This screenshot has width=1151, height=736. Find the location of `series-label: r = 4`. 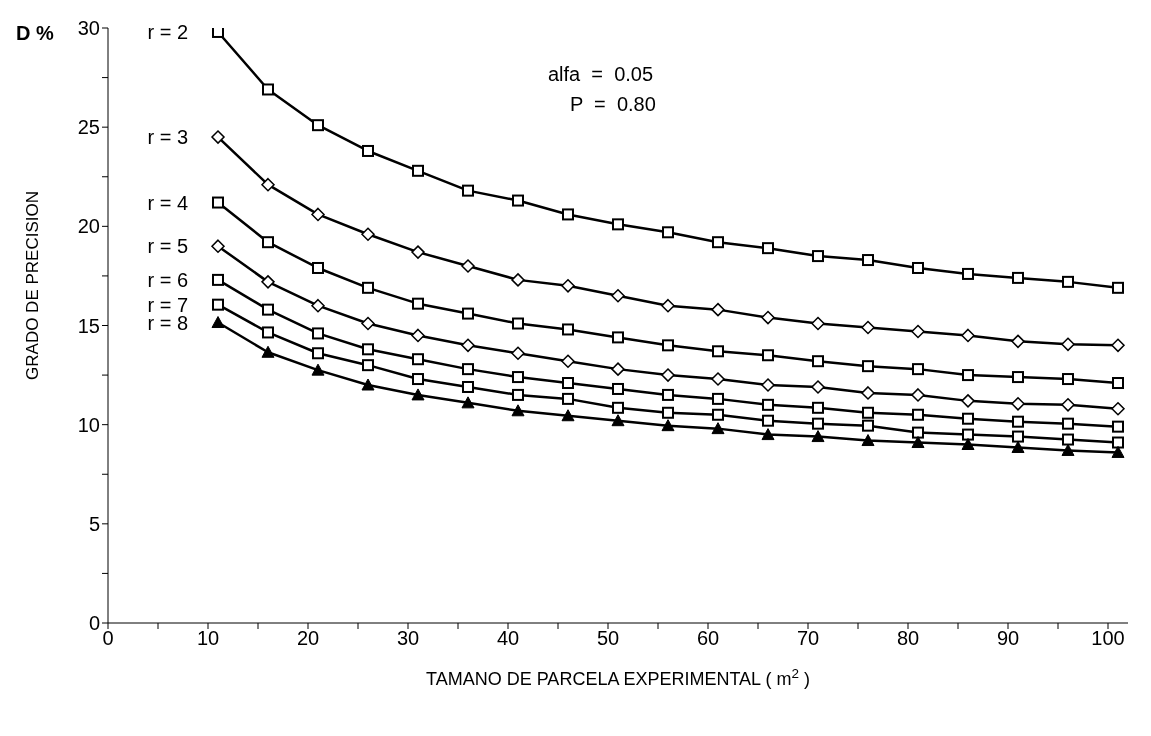

series-label: r = 4 is located at coordinates (167, 202).